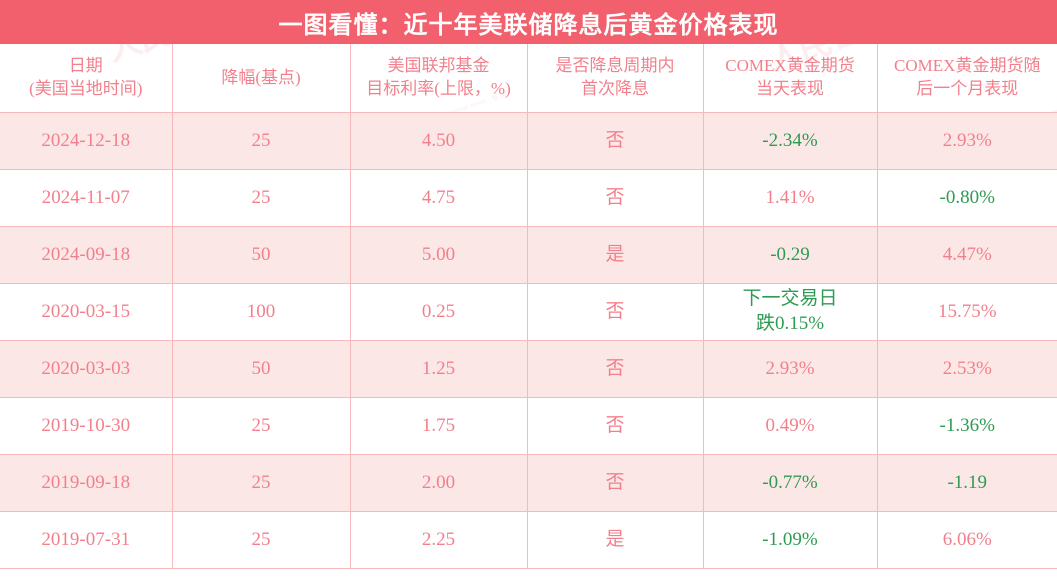 This screenshot has height=578, width=1057. I want to click on cell-date: 2019-10-30, so click(86, 426).